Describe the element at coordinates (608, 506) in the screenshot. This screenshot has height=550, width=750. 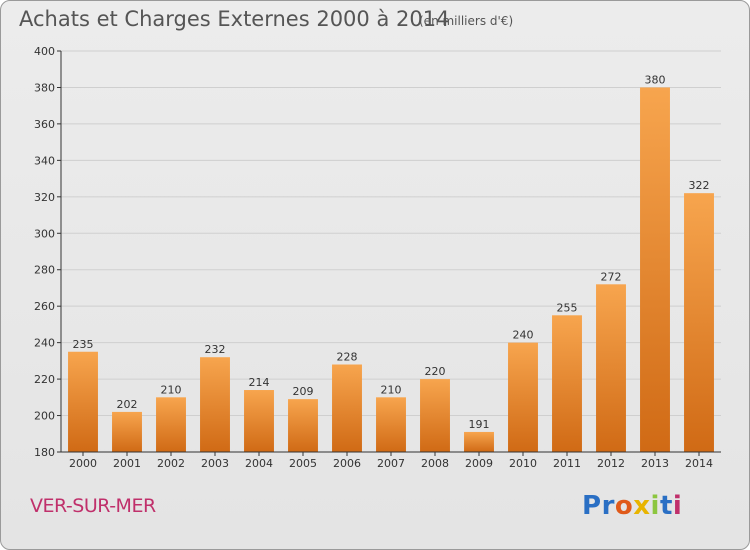
I see `logo-letter: r` at that location.